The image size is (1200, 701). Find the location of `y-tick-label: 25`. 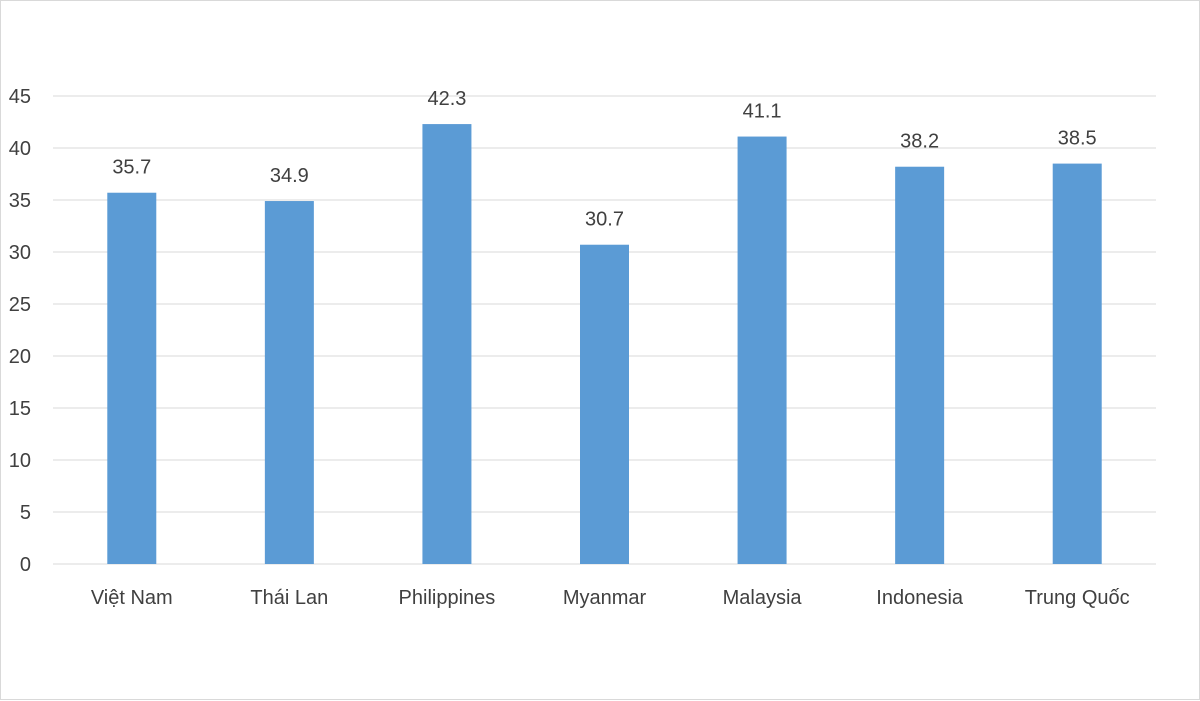

y-tick-label: 25 is located at coordinates (20, 305).